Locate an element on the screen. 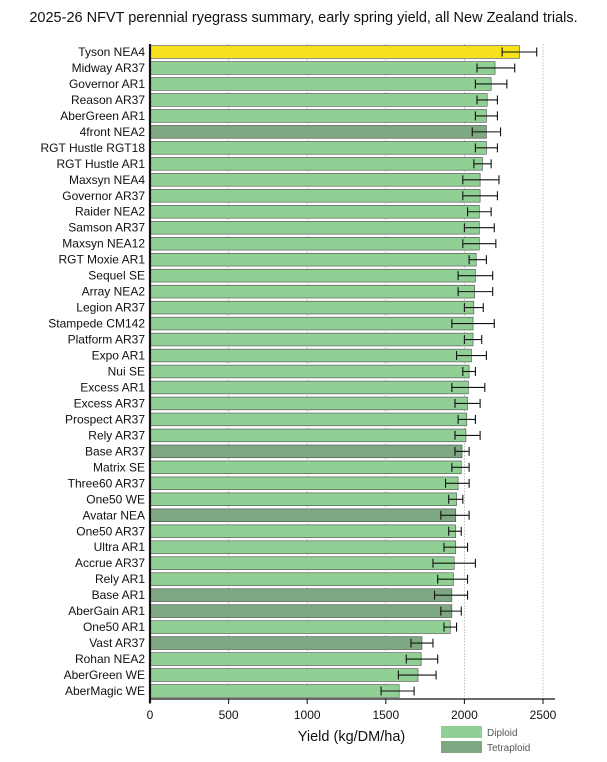  x-tick-label: 0 is located at coordinates (150, 715).